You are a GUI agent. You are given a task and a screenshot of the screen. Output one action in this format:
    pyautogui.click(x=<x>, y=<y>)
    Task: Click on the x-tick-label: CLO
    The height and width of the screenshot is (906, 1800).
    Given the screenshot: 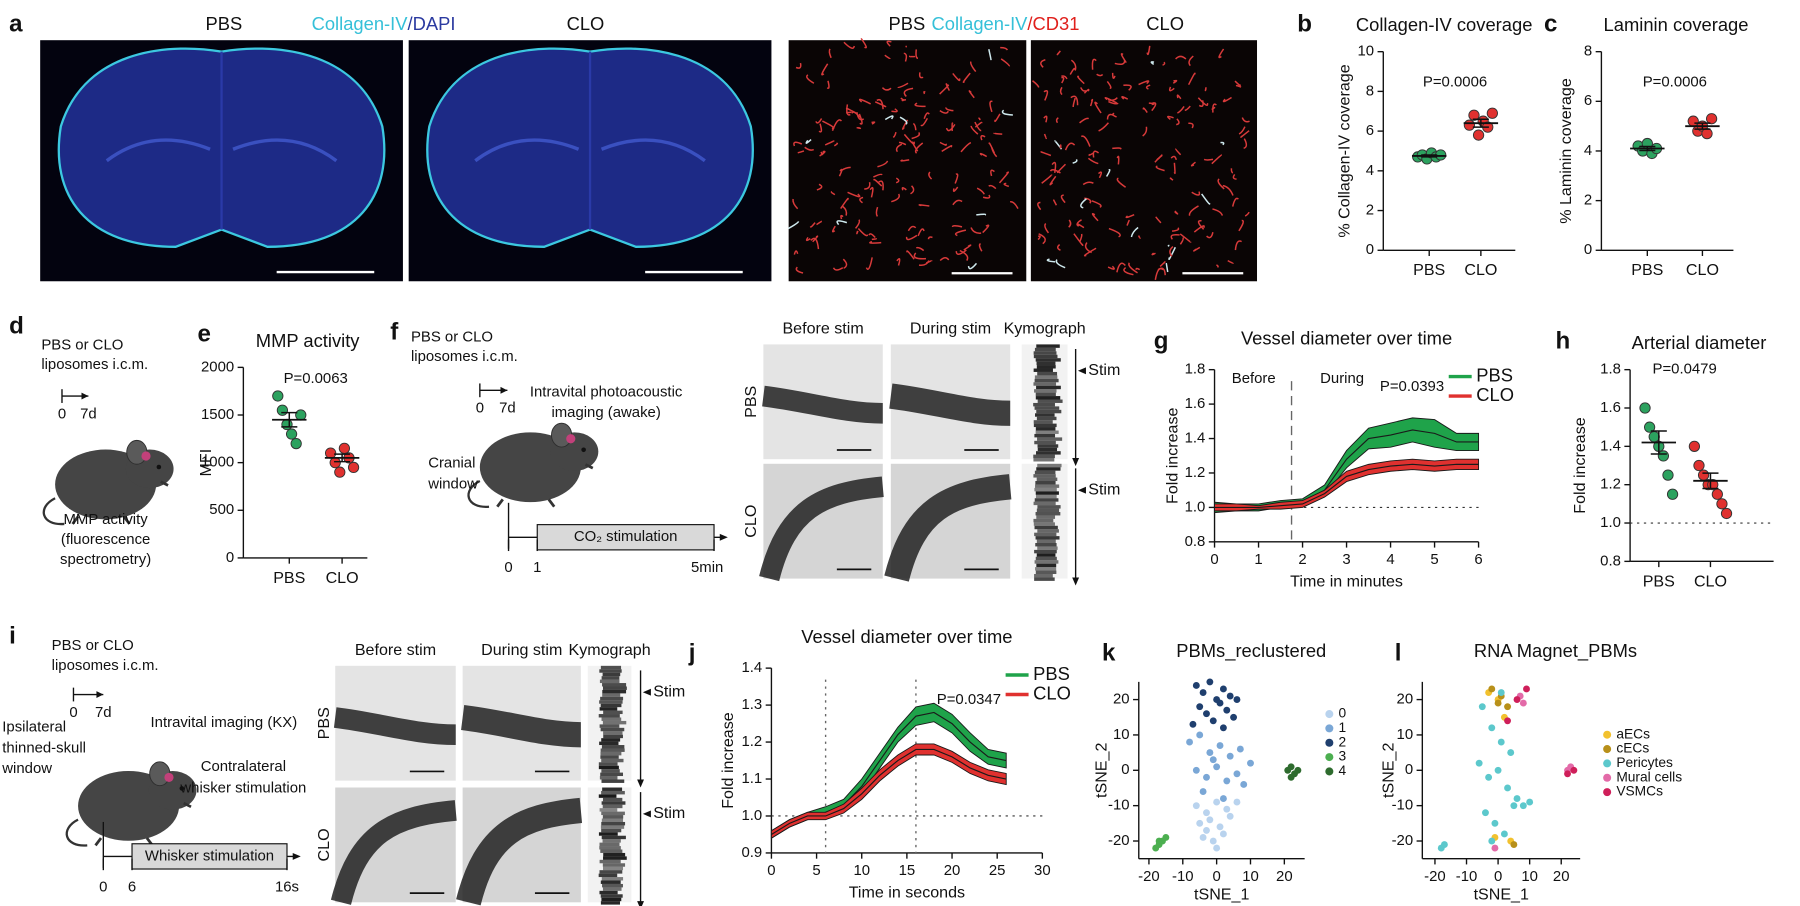 What is the action you would take?
    pyautogui.click(x=1702, y=270)
    